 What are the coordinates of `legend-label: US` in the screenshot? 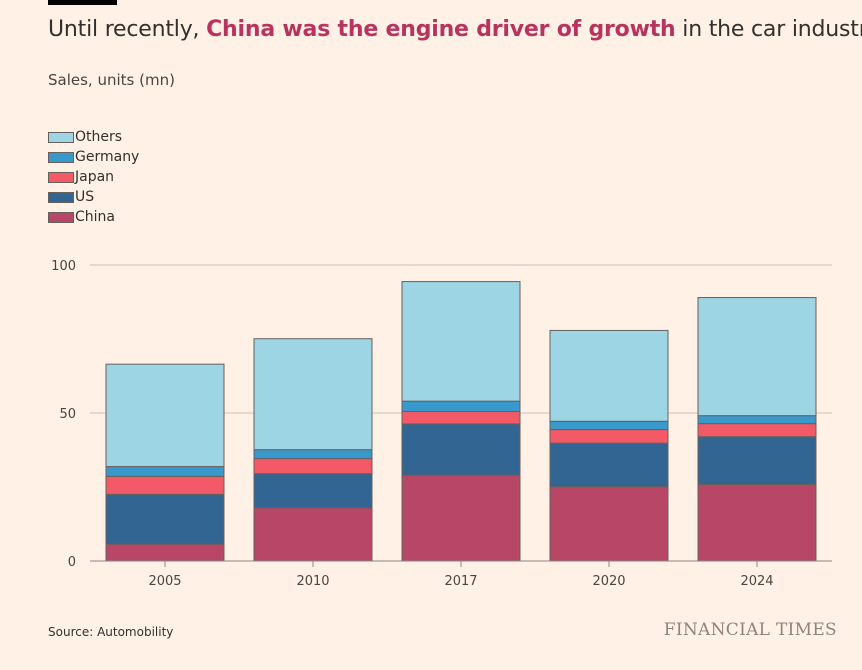 It's located at (85, 197).